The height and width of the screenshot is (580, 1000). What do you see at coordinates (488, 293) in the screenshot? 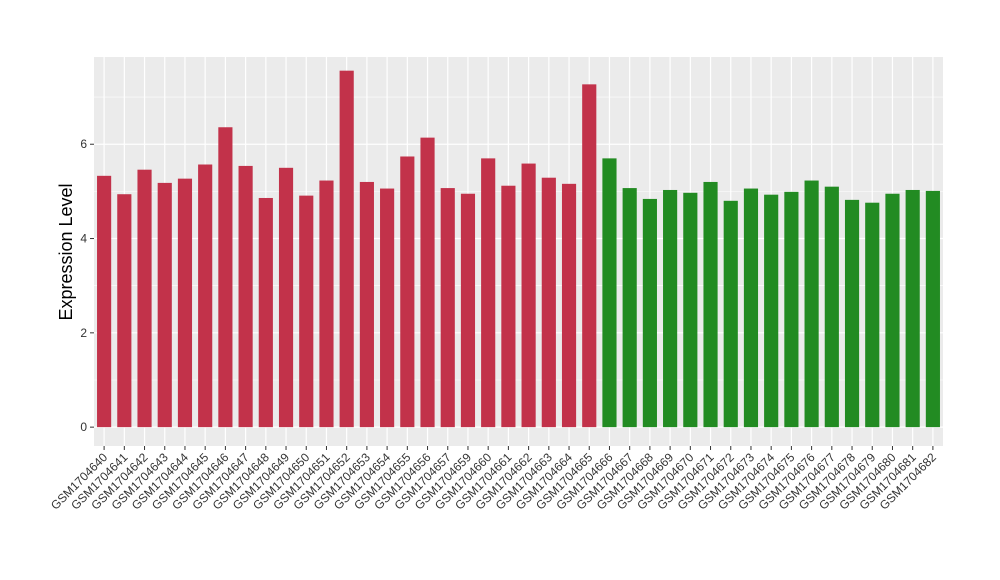
I see `bar-GSM1704660` at bounding box center [488, 293].